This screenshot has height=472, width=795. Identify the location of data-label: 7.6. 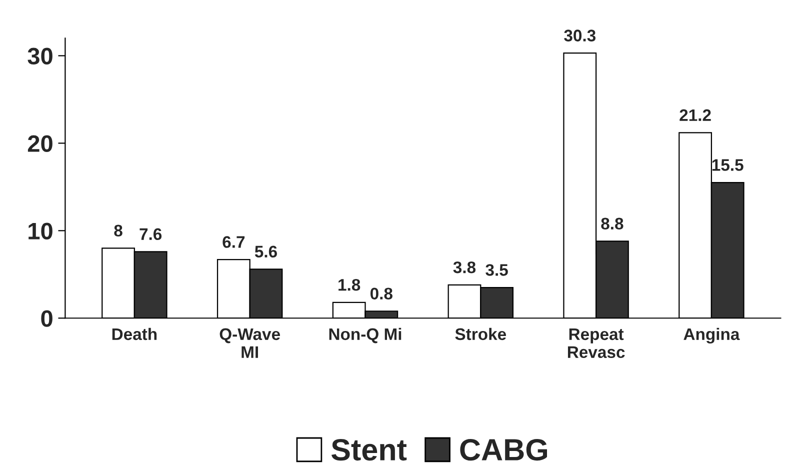
(151, 234).